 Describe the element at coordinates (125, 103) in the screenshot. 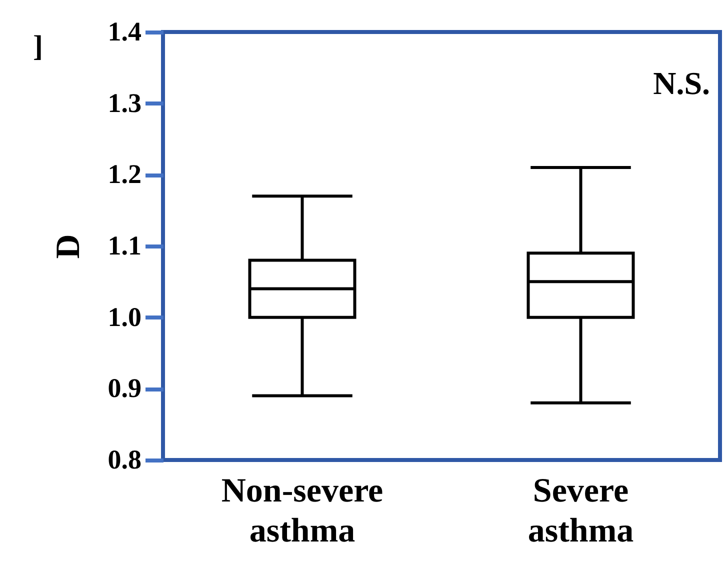

I see `y-tick-label: 1.3` at that location.